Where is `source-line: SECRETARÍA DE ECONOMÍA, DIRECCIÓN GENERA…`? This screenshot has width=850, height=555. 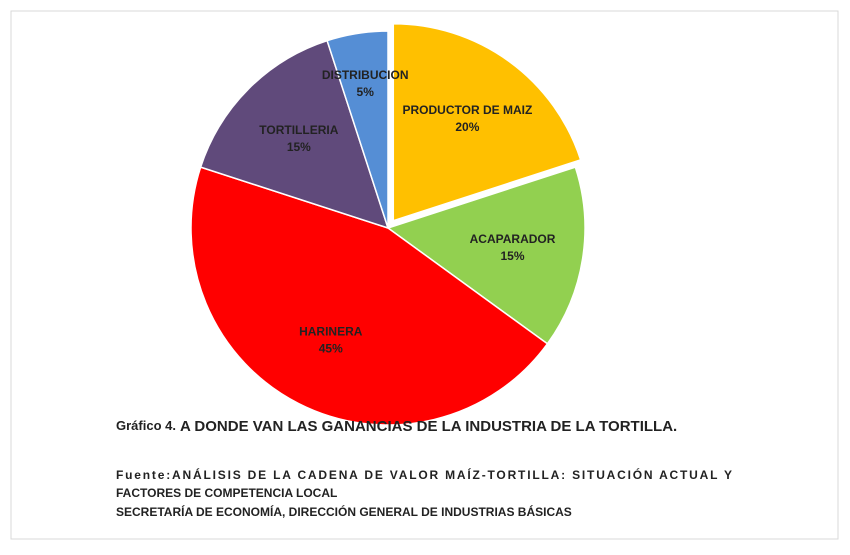
source-line: SECRETARÍA DE ECONOMÍA, DIRECCIÓN GENERA… is located at coordinates (344, 511).